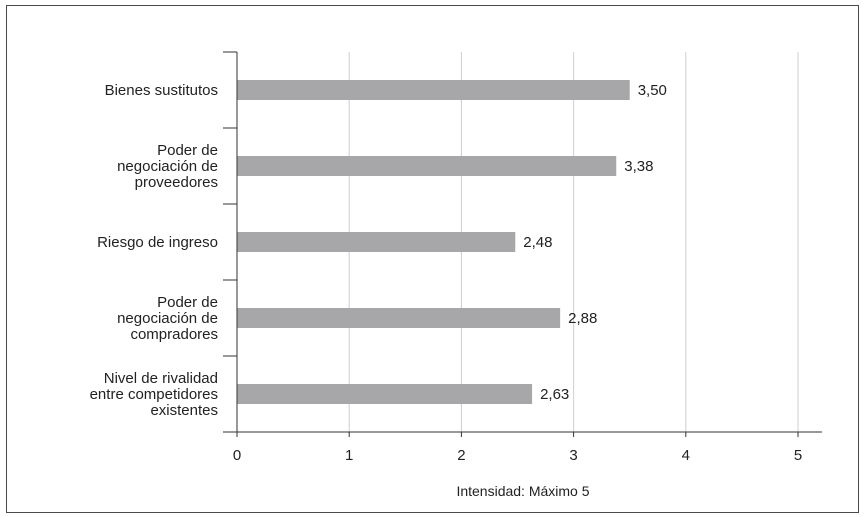 Image resolution: width=868 pixels, height=517 pixels. Describe the element at coordinates (638, 166) in the screenshot. I see `bar-value-label: 3,38` at that location.